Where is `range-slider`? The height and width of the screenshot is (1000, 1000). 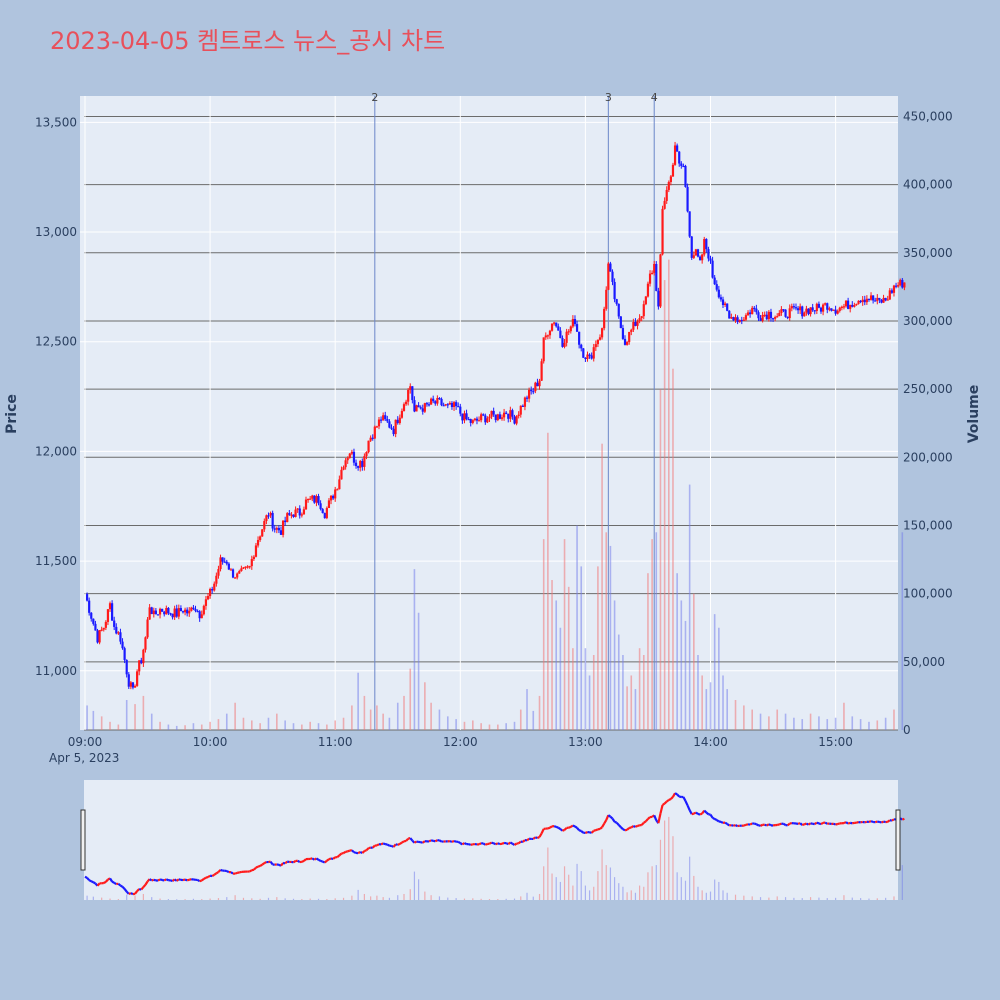 range-slider is located at coordinates (491, 840).